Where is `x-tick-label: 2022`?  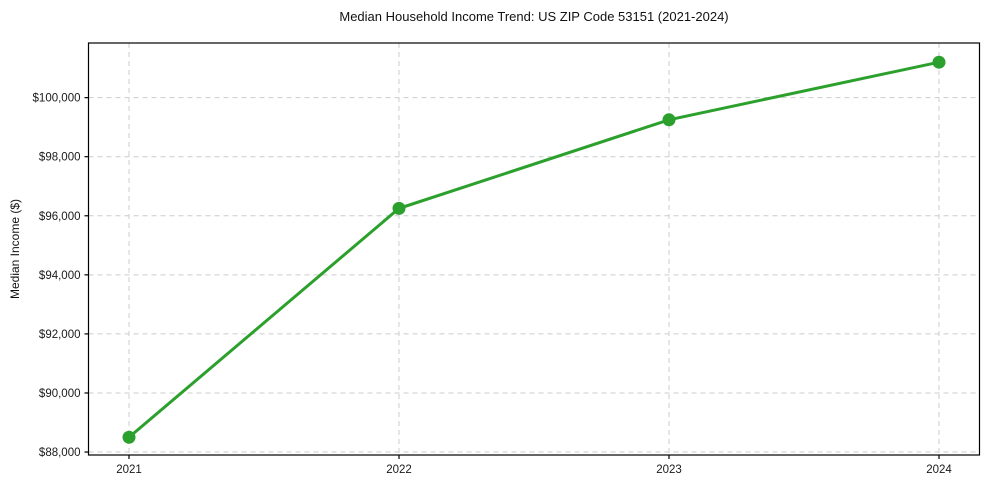 x-tick-label: 2022 is located at coordinates (399, 470).